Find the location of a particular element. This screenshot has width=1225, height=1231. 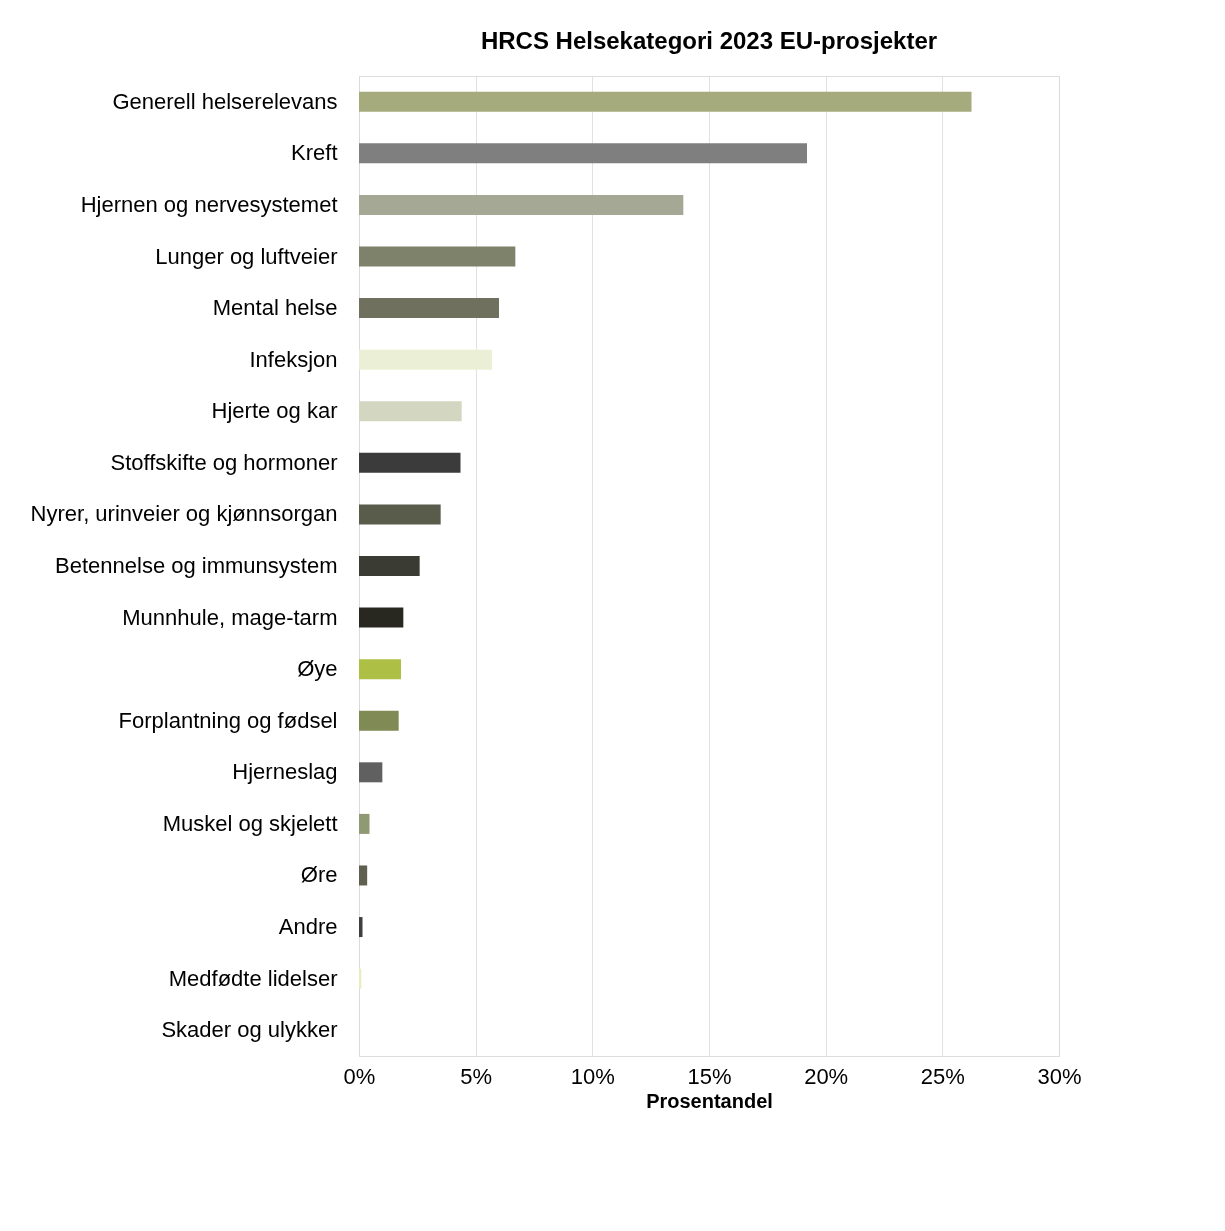

y-tick-label: Muskel og skjelett is located at coordinates (250, 823).